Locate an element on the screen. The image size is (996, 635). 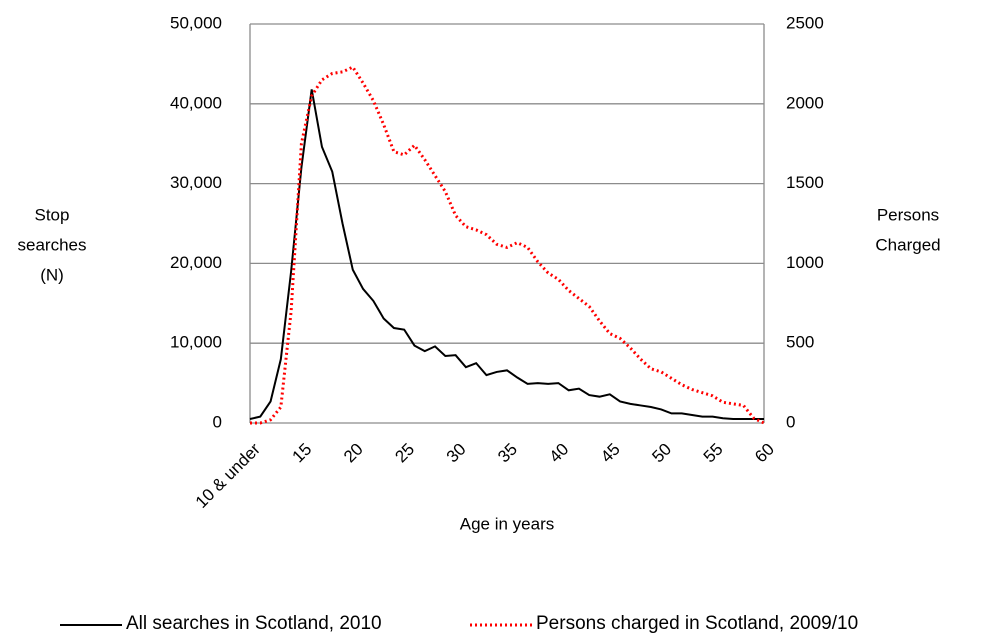
x-axis-label: Age in years is located at coordinates (507, 523).